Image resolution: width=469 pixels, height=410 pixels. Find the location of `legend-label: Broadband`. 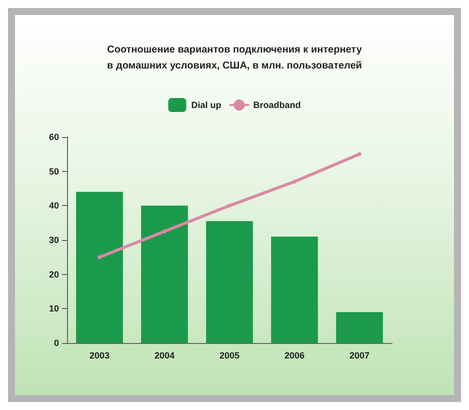

legend-label: Broadband is located at coordinates (277, 105).